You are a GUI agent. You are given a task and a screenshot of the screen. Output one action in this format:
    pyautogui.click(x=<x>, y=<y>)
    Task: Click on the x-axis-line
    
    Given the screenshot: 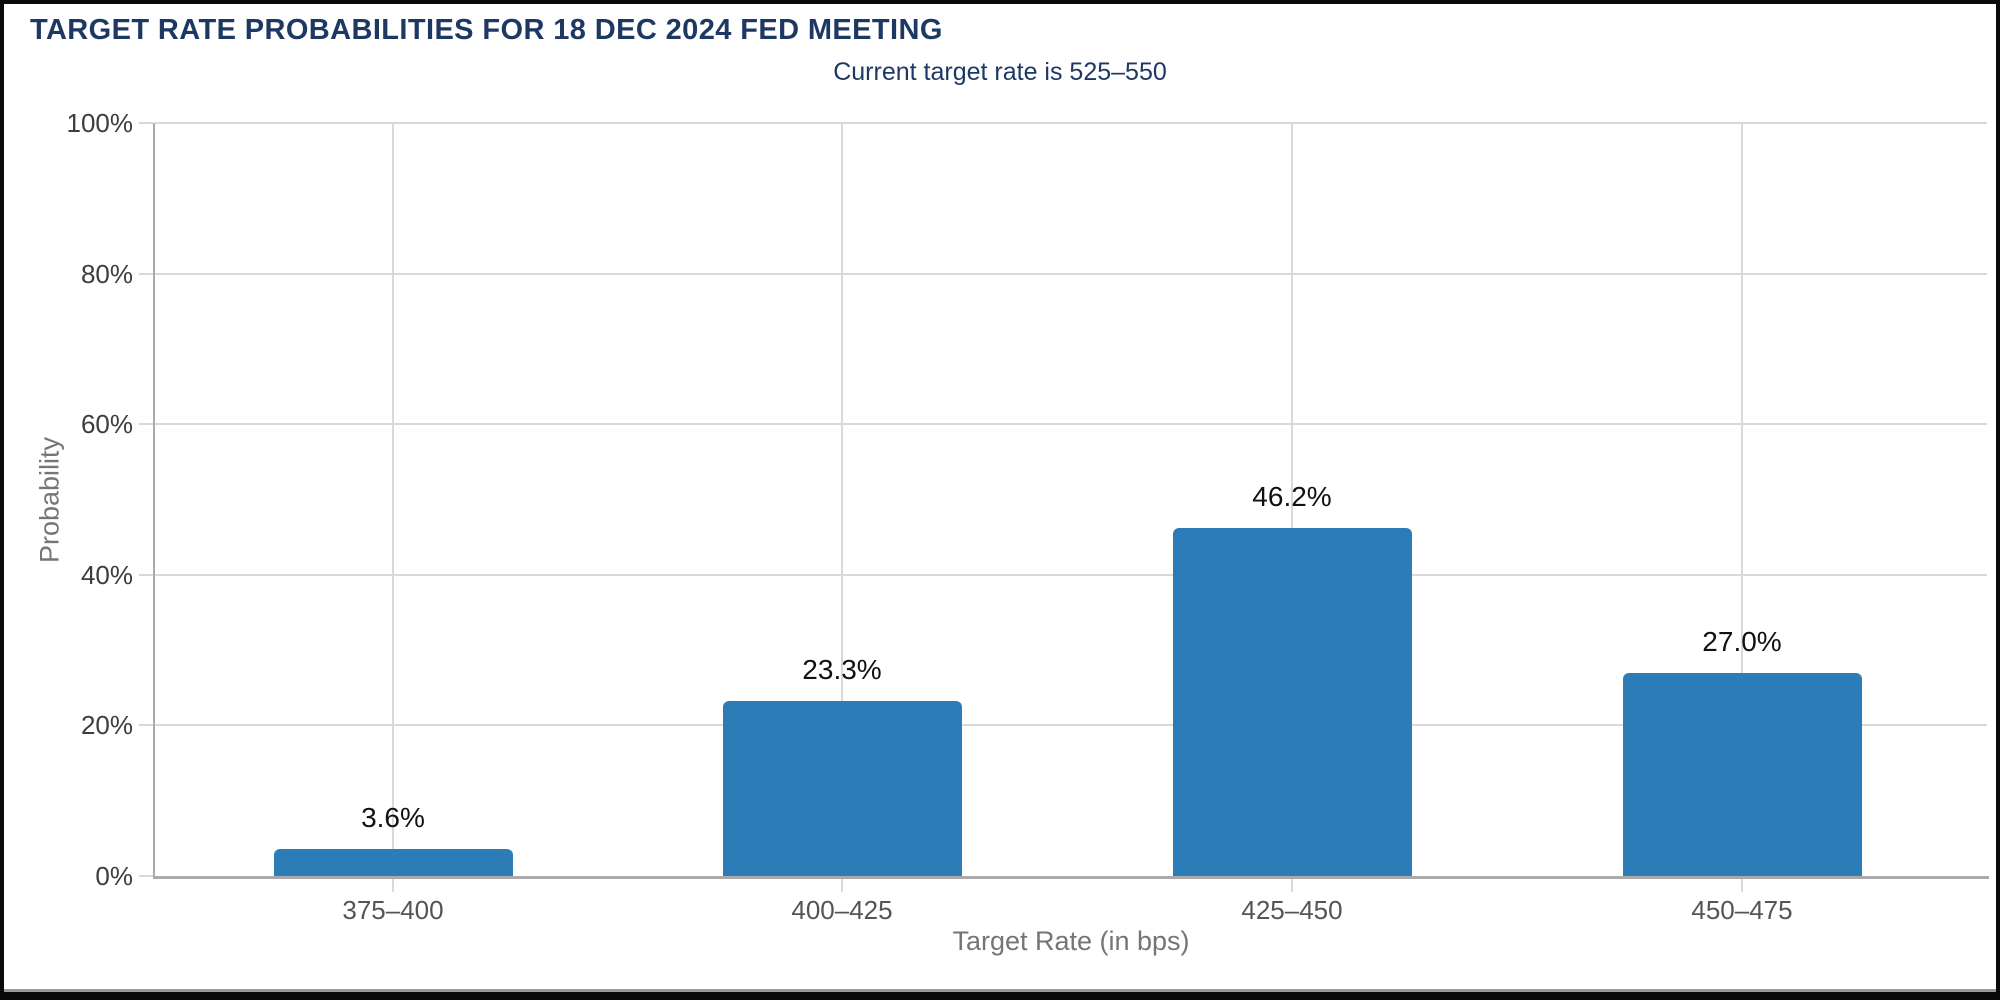 What is the action you would take?
    pyautogui.click(x=1071, y=877)
    